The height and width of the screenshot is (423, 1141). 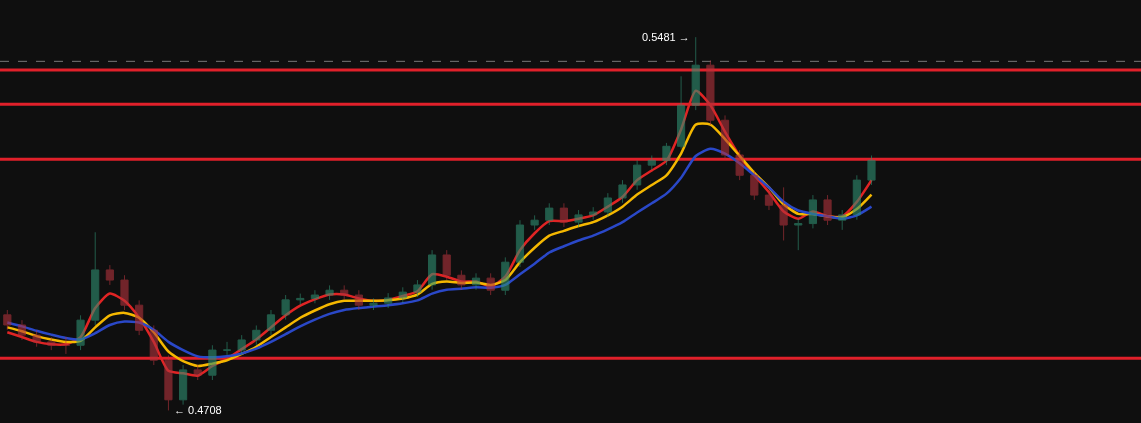 I want to click on annotation: 0.5481 →, so click(x=666, y=37).